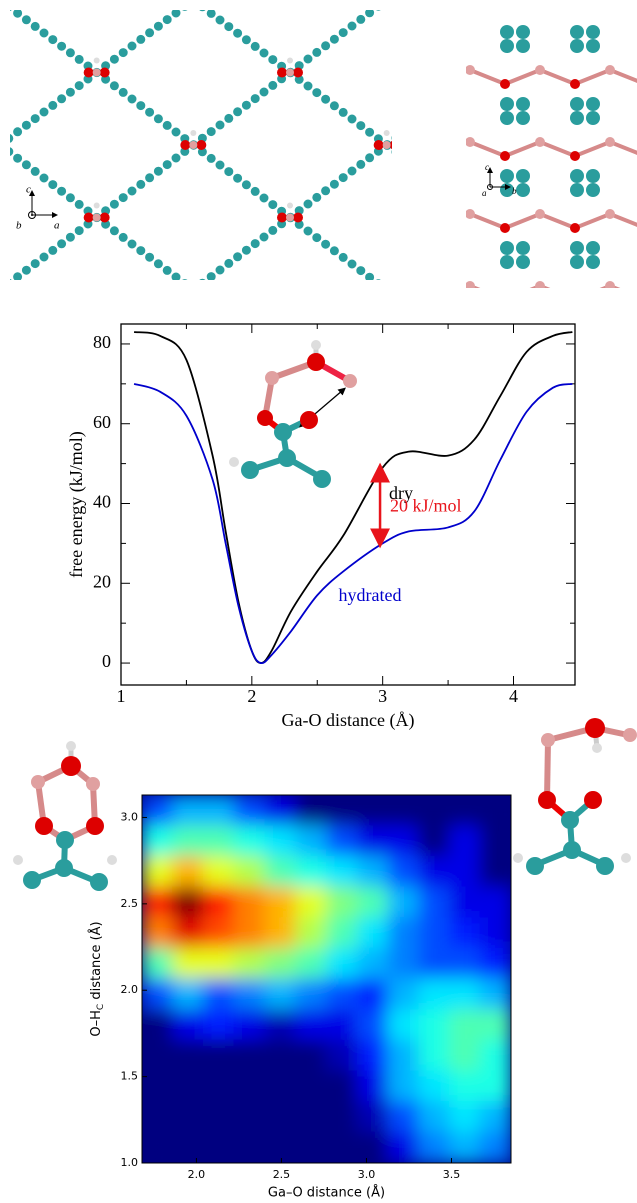 Image resolution: width=637 pixels, height=1203 pixels. What do you see at coordinates (348, 720) in the screenshot?
I see `x-axis-label: Ga-O distance (Å)` at bounding box center [348, 720].